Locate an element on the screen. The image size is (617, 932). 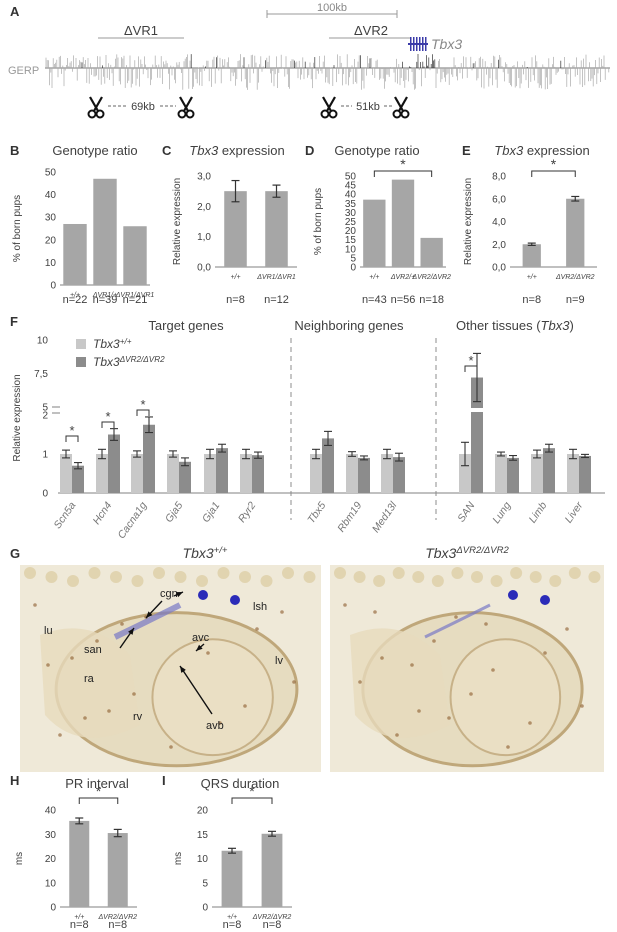
section-title-mutant: Tbx3ΔVR2/ΔVR2 is located at coordinates (467, 553).